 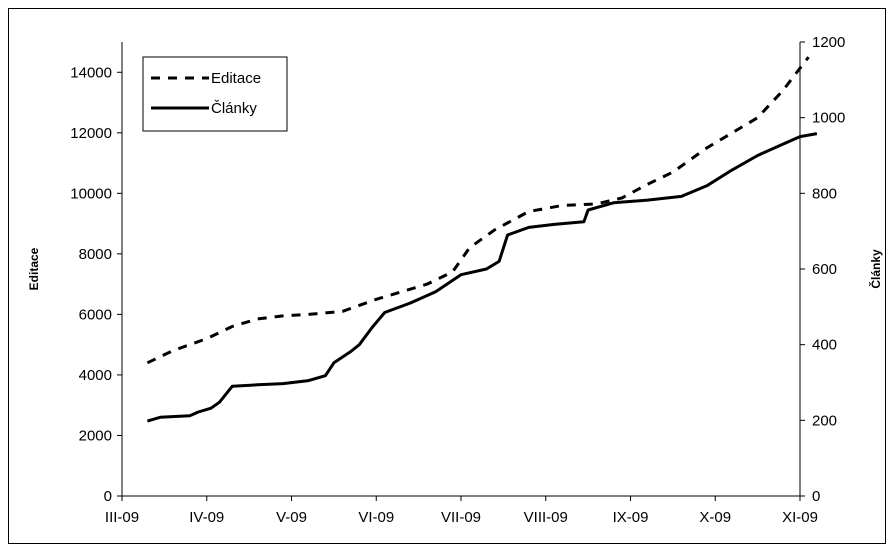 What do you see at coordinates (236, 78) in the screenshot?
I see `legend-label: Editace` at bounding box center [236, 78].